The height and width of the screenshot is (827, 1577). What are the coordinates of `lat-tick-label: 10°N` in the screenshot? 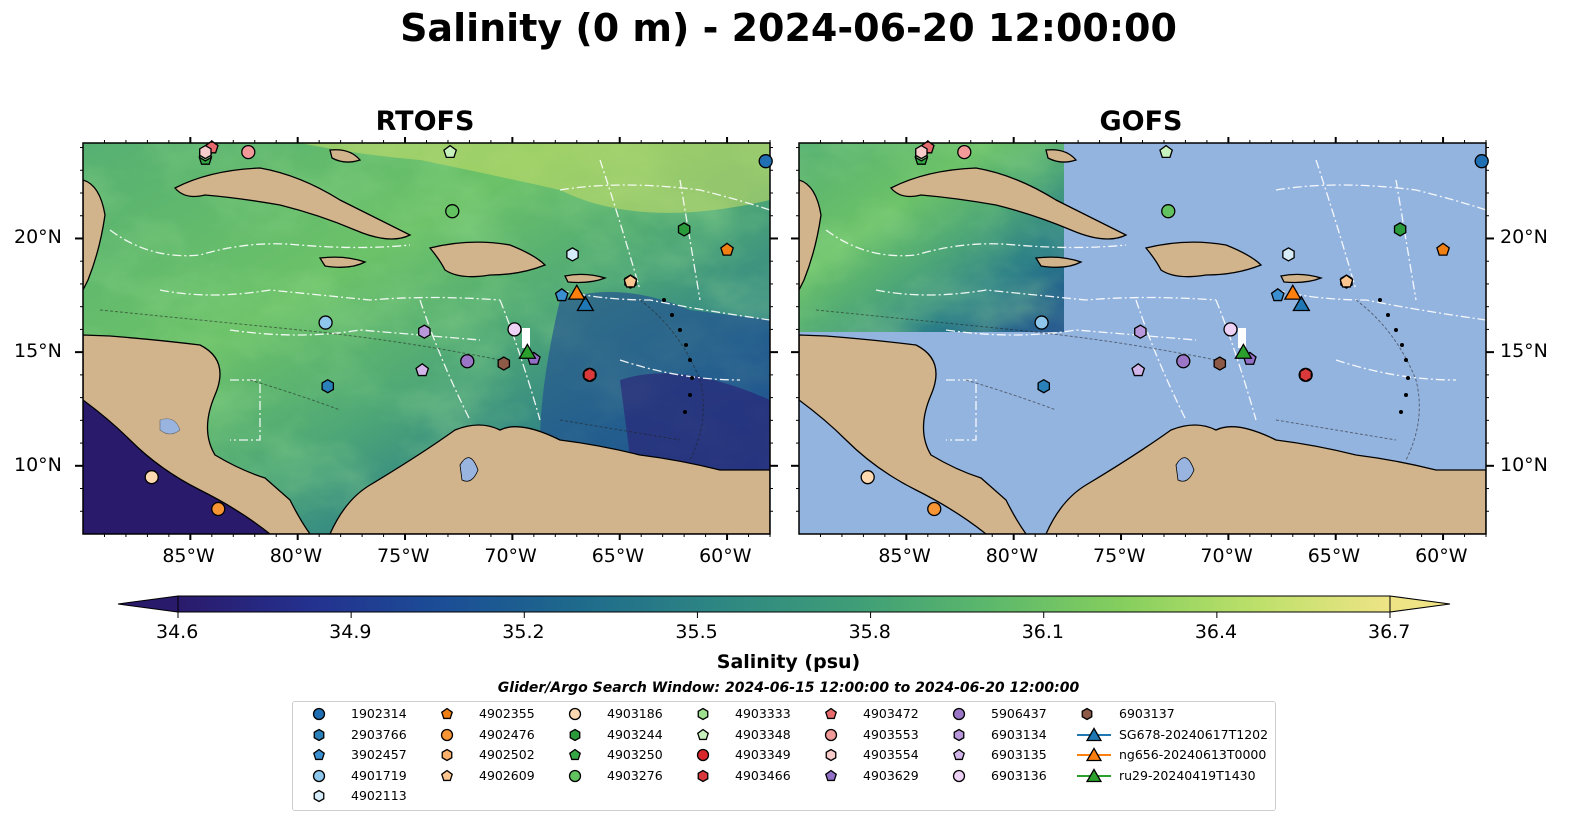 It's located at (1524, 464).